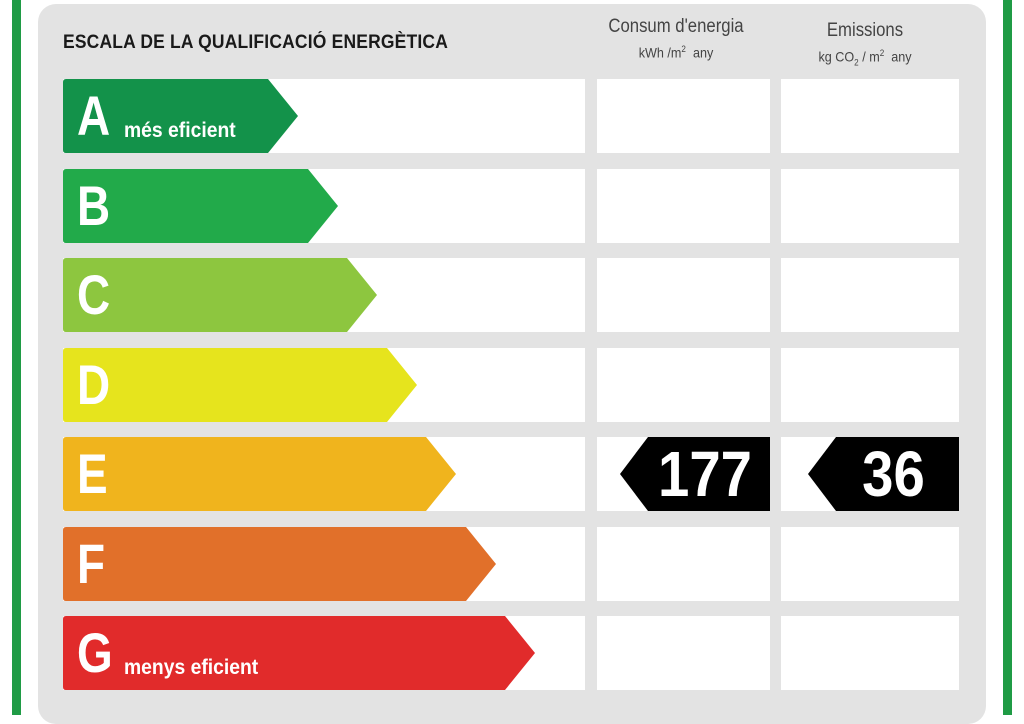 This screenshot has width=1024, height=724. Describe the element at coordinates (511, 206) in the screenshot. I see `rating-row-b: B` at that location.